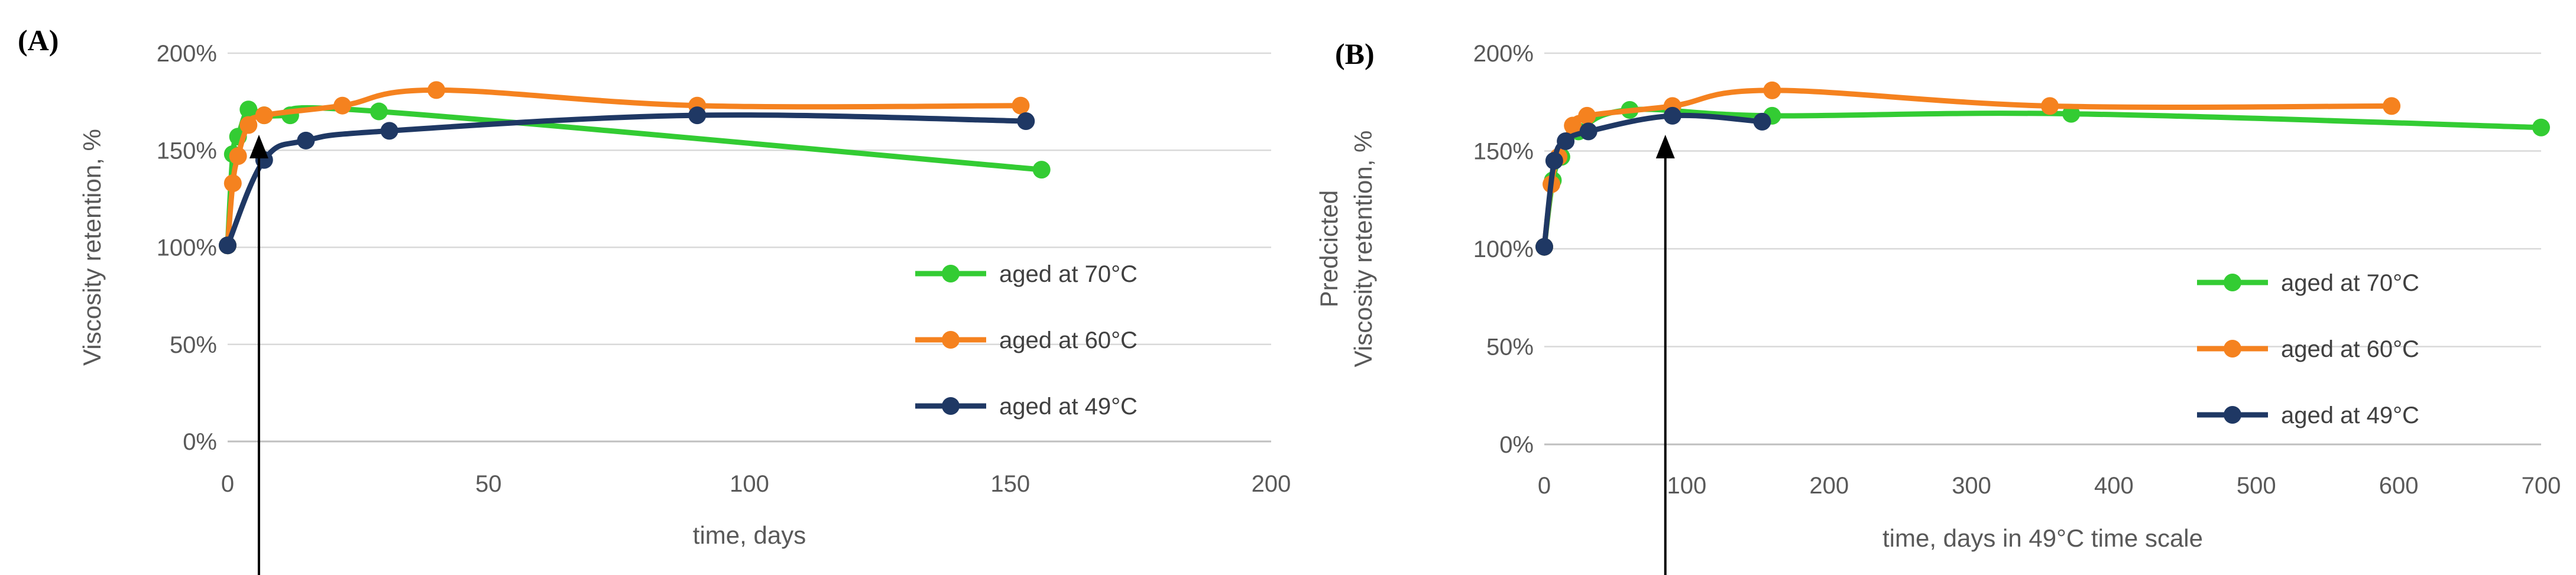 This screenshot has width=2576, height=575. What do you see at coordinates (1329, 249) in the screenshot?
I see `y-axis-title: Predcicted` at bounding box center [1329, 249].